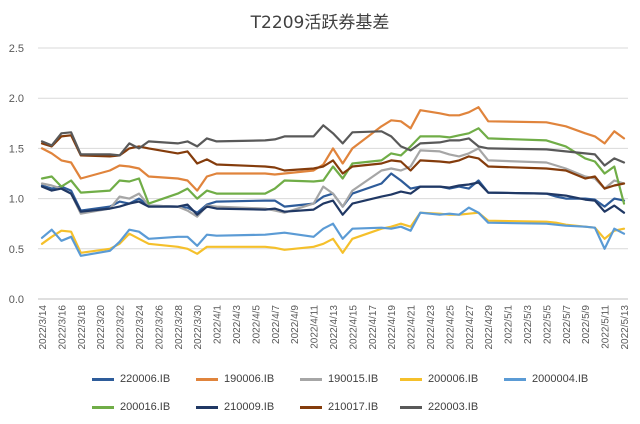 The width and height of the screenshot is (640, 424). Describe the element at coordinates (179, 327) in the screenshot. I see `x-tick-label: 2022/3/28` at that location.